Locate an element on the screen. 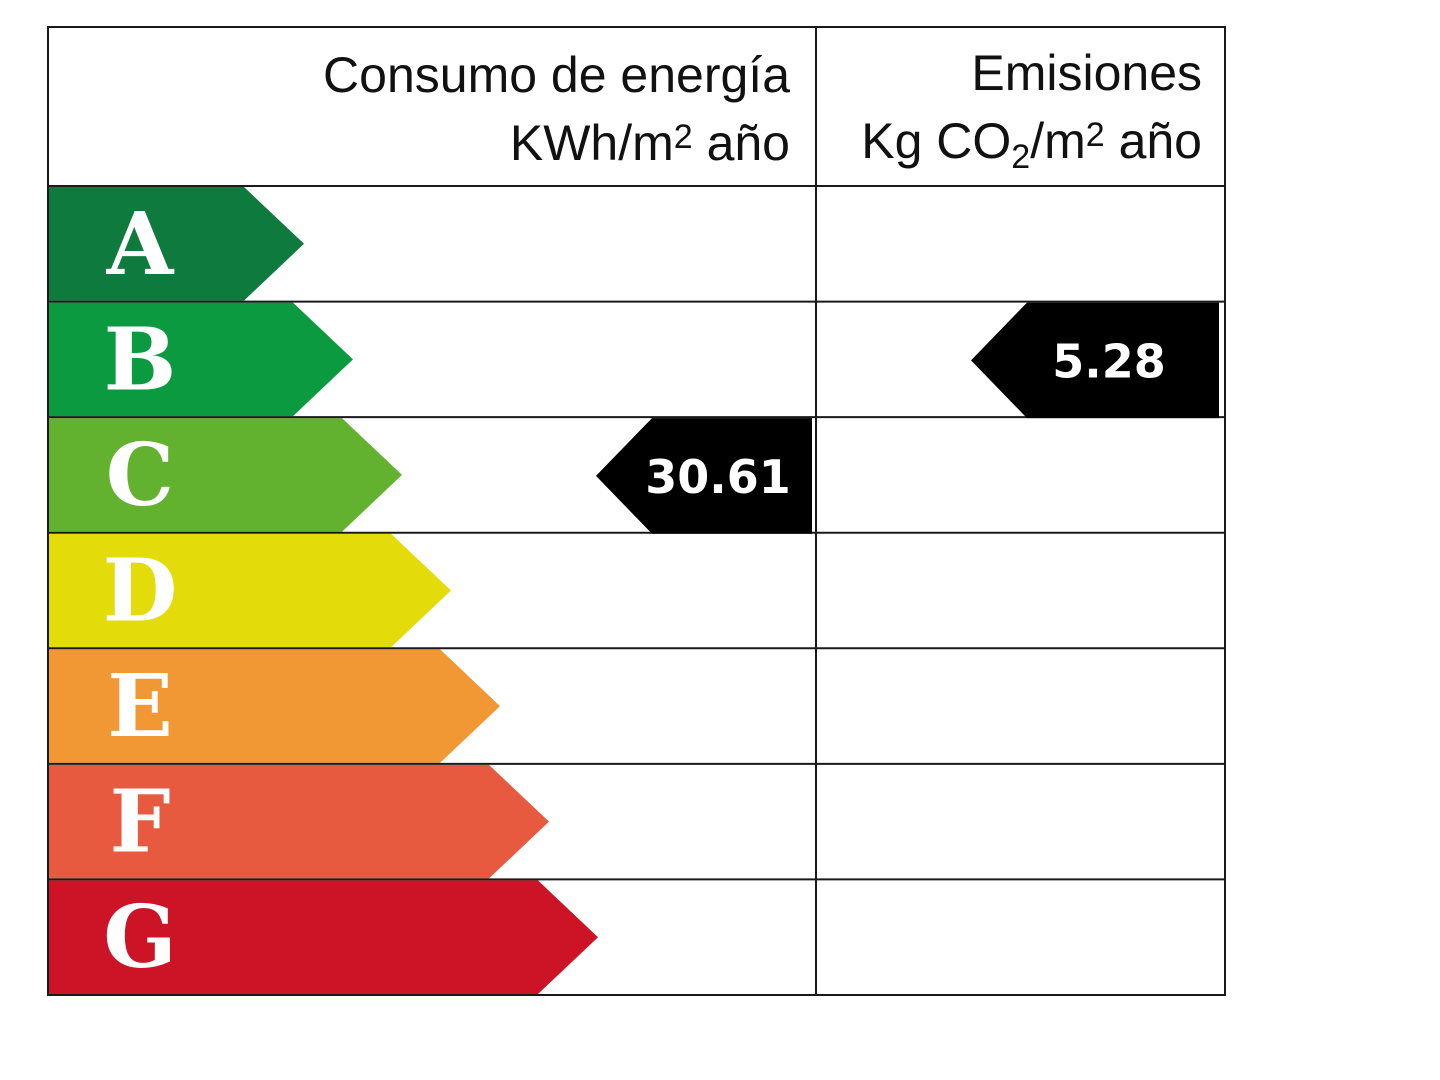 The image size is (1440, 1080). emissions-column-header: Emisiones Kg CO2/m2 año is located at coordinates (1031, 115).